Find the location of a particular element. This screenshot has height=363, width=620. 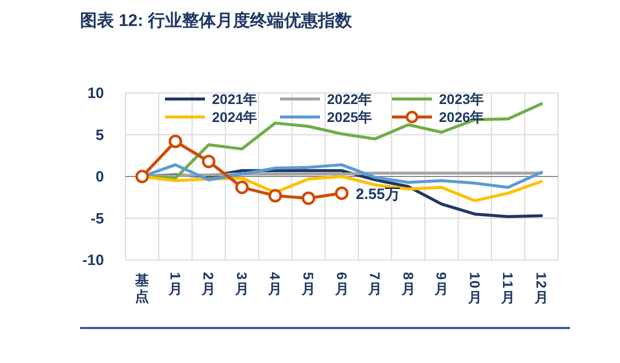

y-tick-label: -10 is located at coordinates (93, 260).